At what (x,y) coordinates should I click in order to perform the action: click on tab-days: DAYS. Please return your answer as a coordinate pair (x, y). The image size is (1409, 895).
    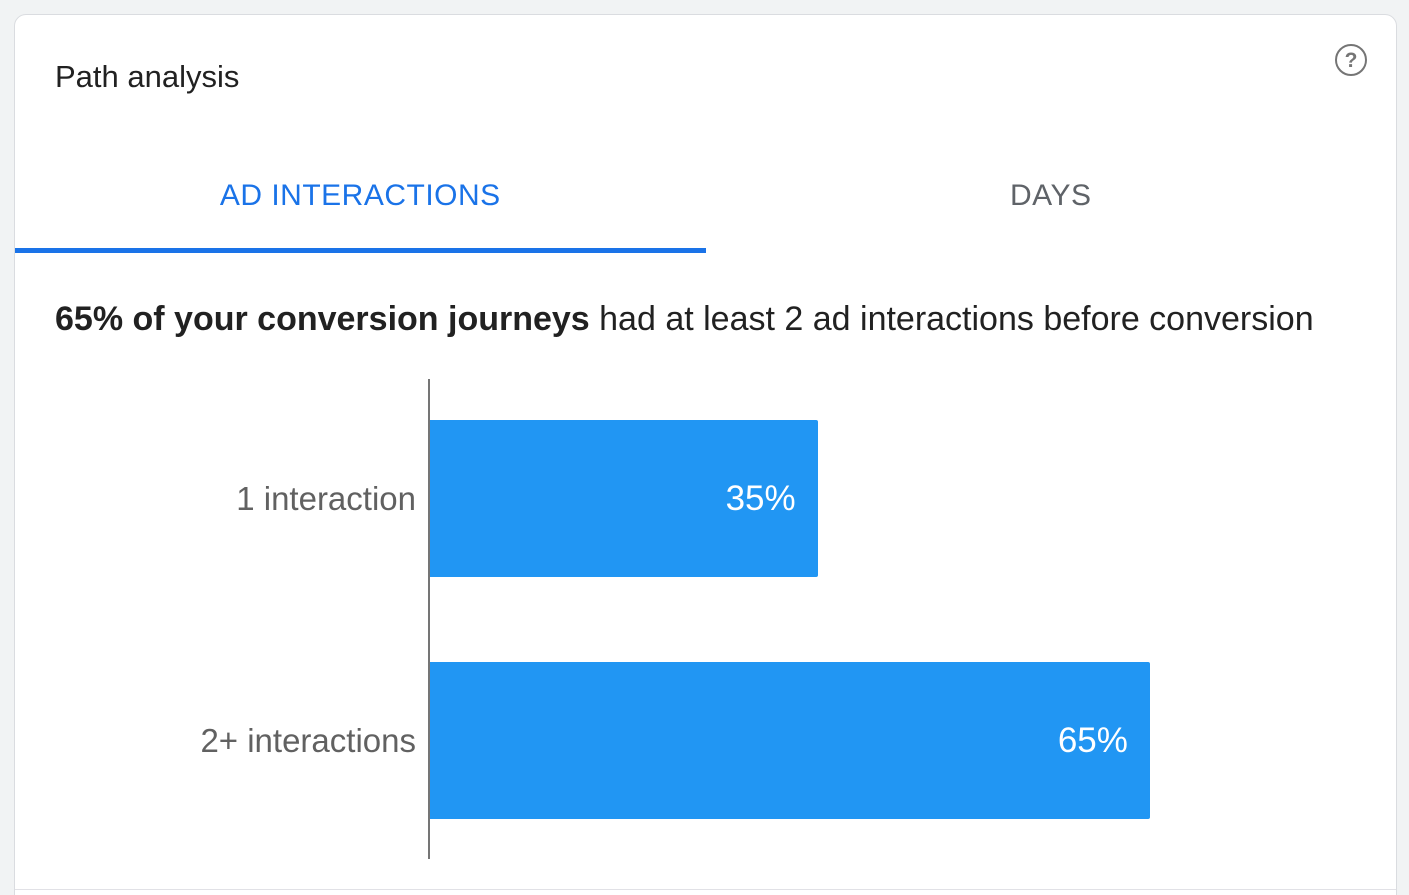
    Looking at the image, I should click on (1051, 195).